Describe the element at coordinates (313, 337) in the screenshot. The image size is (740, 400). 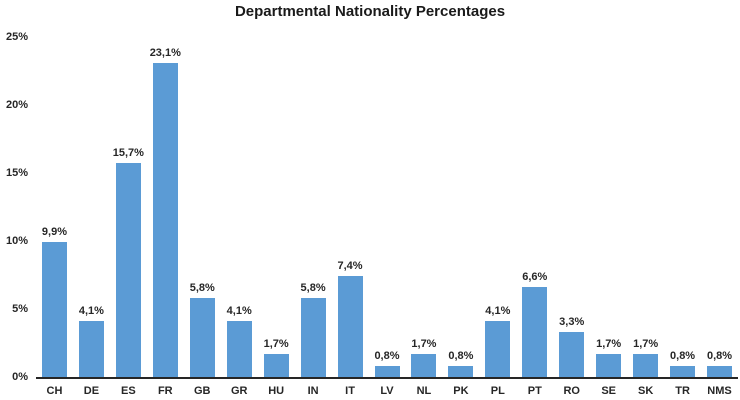
I see `bar-in` at that location.